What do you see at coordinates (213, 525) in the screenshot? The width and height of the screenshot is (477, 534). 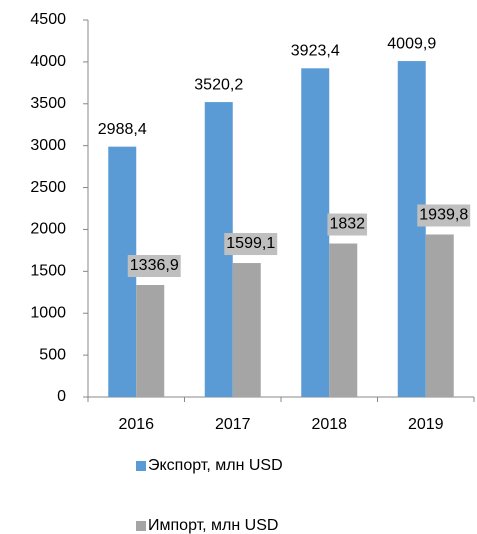 I see `legend-label: Импорт, млн USD` at bounding box center [213, 525].